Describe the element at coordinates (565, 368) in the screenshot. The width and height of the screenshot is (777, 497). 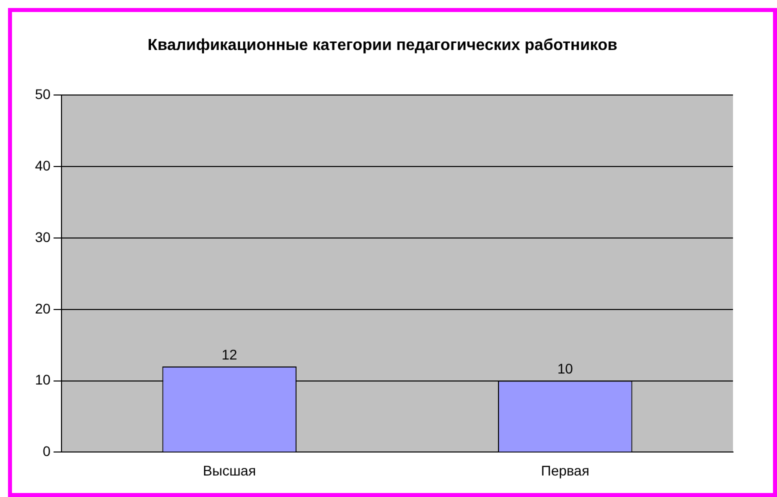
I see `data-label: 10` at that location.